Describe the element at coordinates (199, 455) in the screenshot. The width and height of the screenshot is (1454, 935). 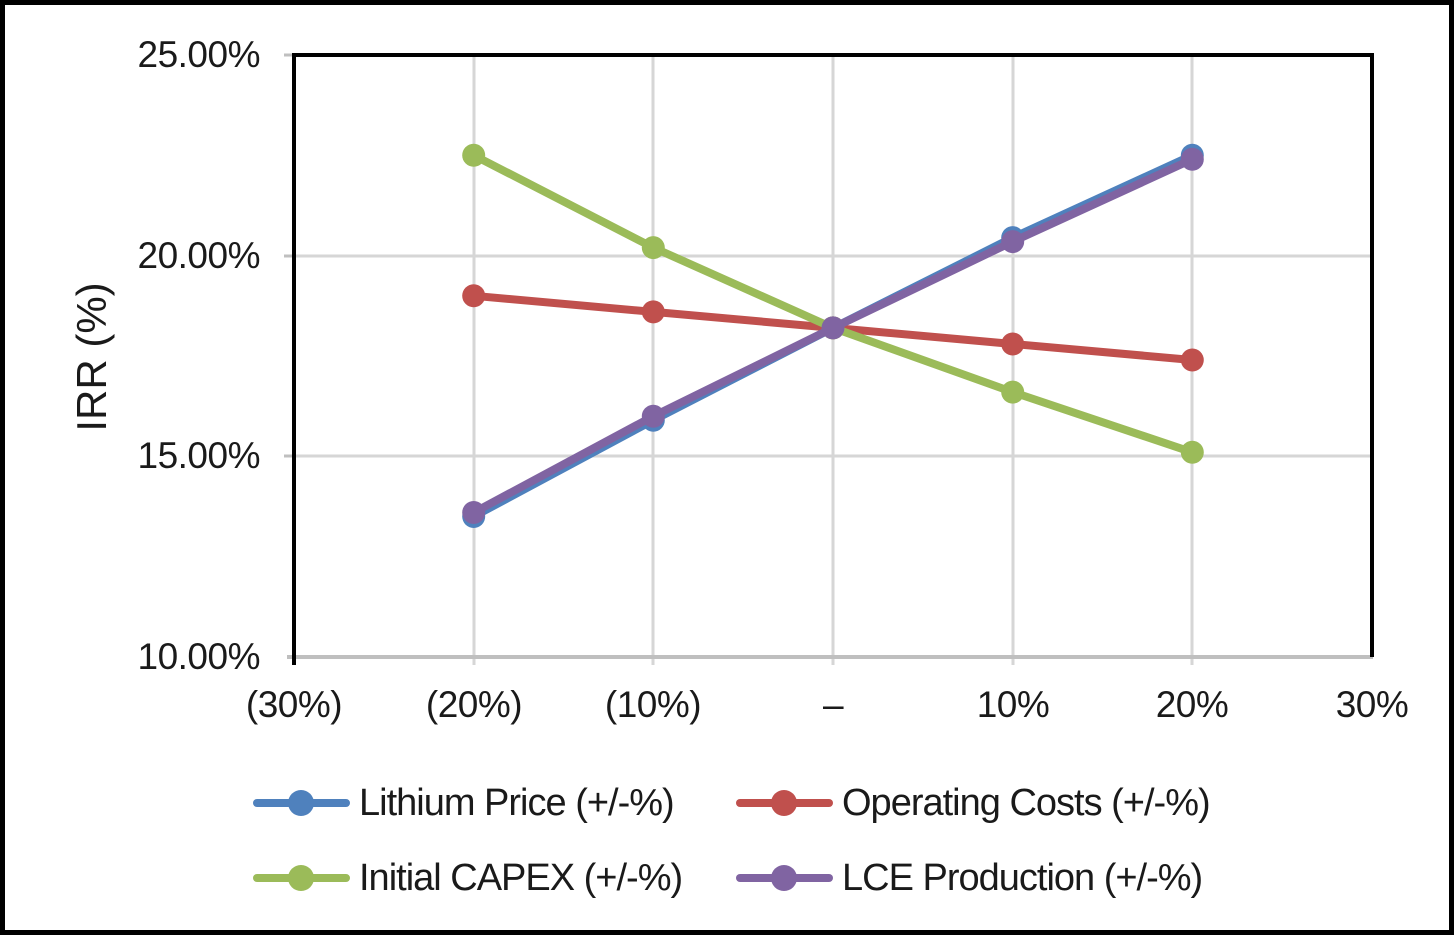
I see `y-tick-label-15: 15.00%` at that location.